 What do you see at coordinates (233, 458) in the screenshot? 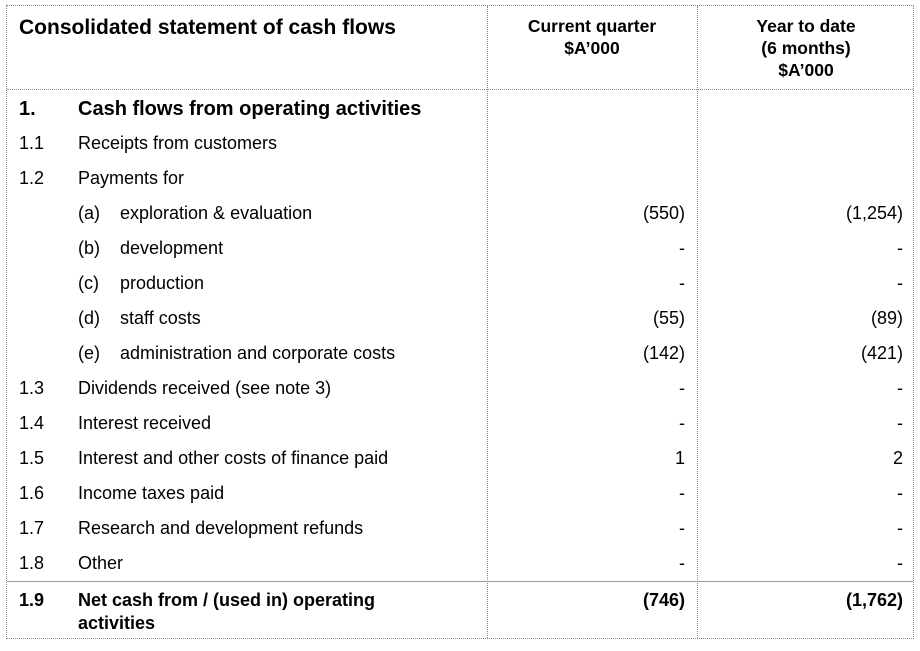
I see `row-label: Interest and other costs of finance paid` at bounding box center [233, 458].